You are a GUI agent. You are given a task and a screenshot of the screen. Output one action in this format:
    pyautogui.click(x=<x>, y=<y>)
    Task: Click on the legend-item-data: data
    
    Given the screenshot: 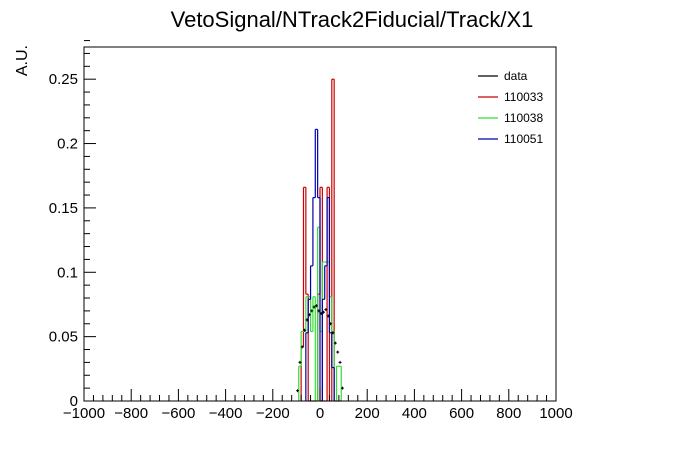 What is the action you would take?
    pyautogui.click(x=503, y=76)
    